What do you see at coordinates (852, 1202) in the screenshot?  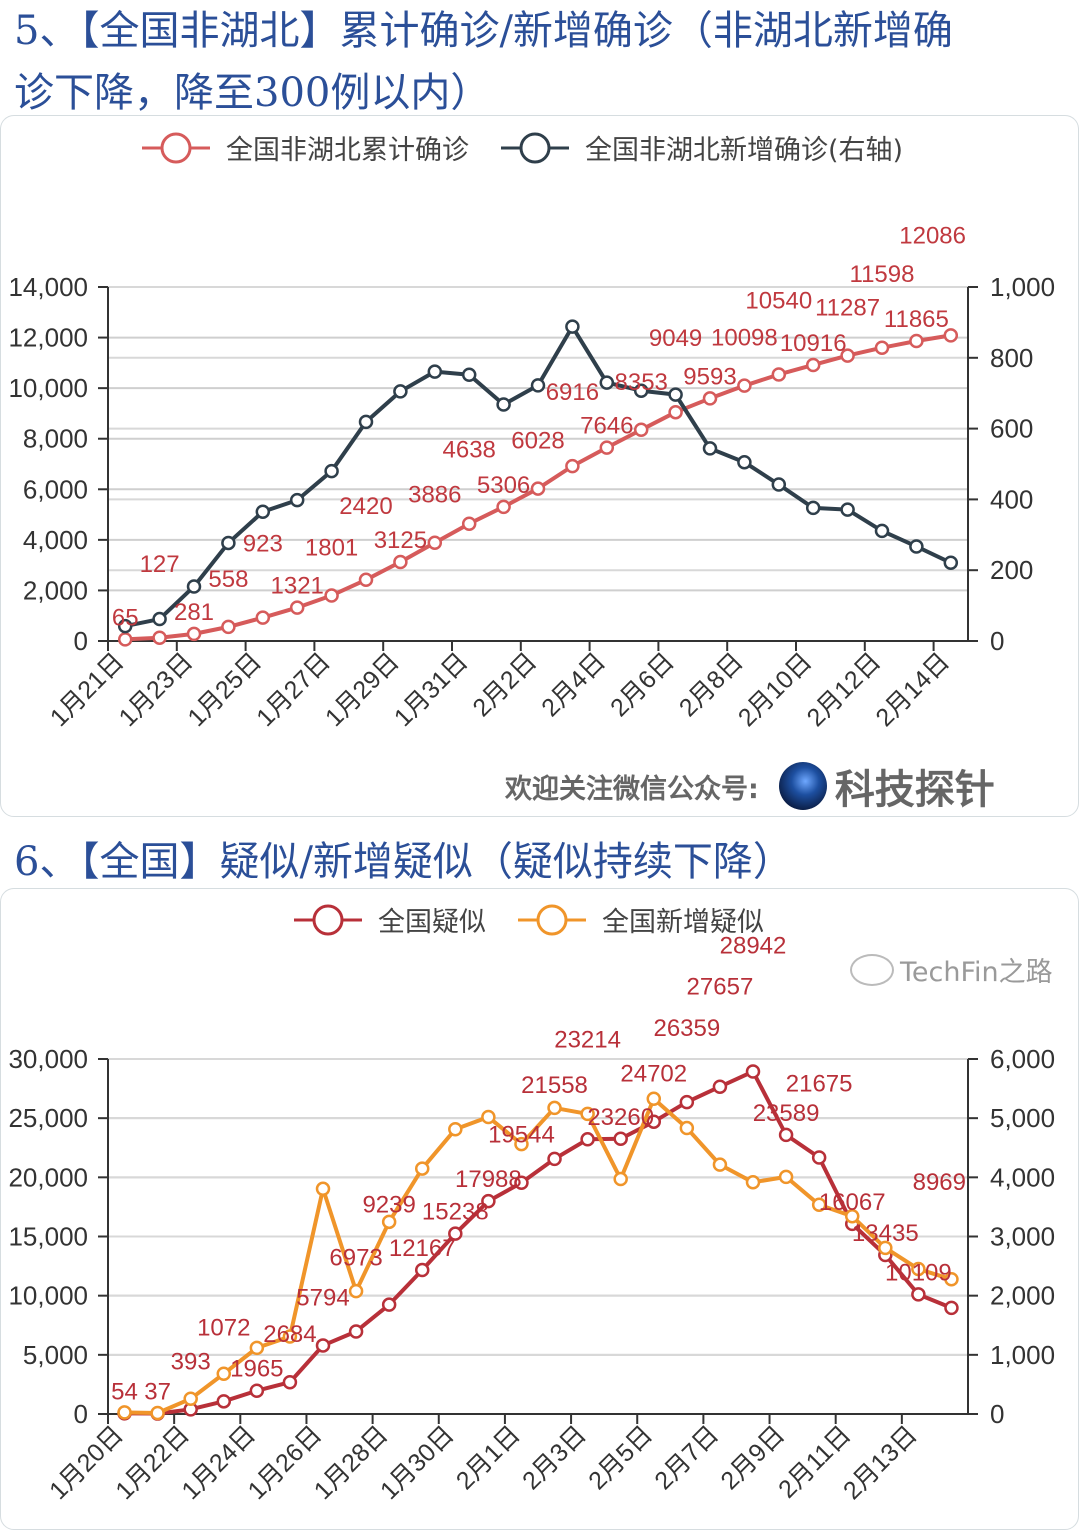 I see `data-label: 16067` at bounding box center [852, 1202].